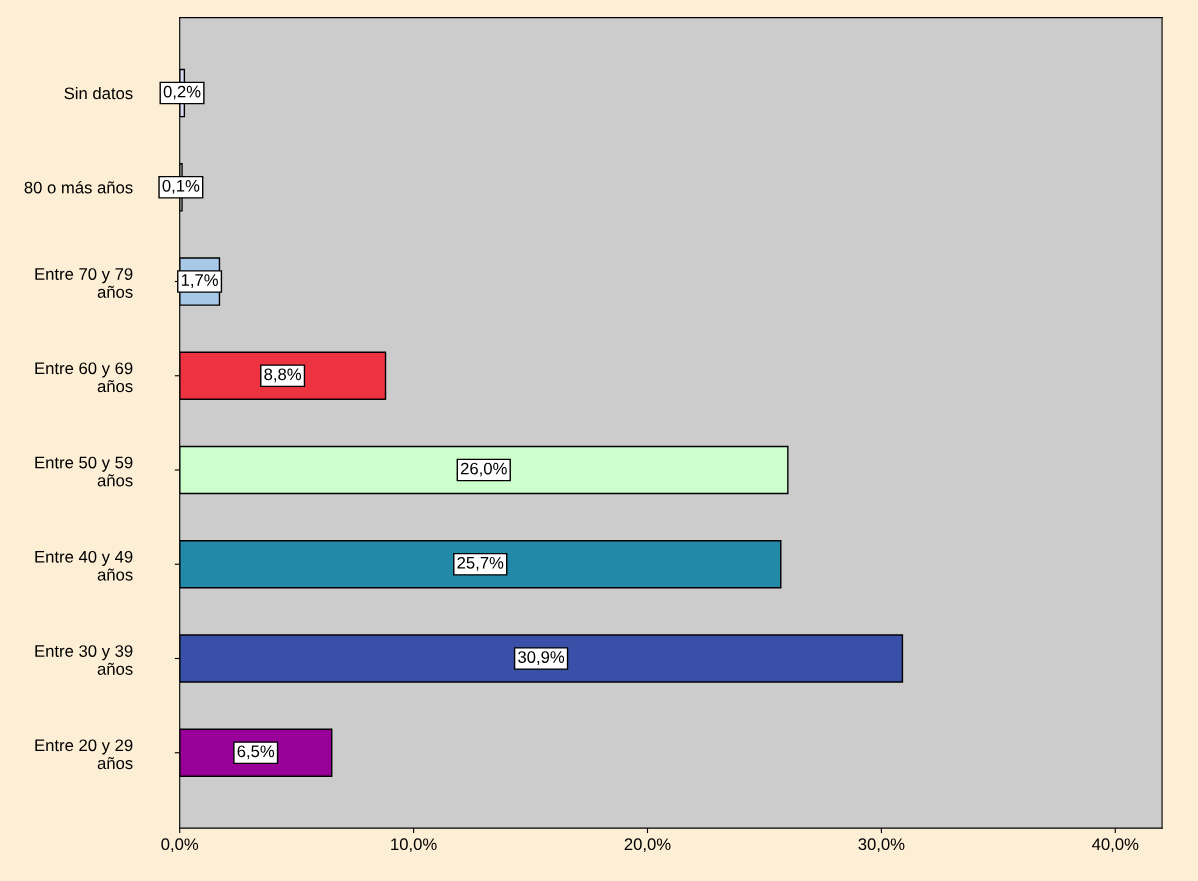 This screenshot has height=881, width=1198. I want to click on data-label: 1,7%, so click(199, 281).